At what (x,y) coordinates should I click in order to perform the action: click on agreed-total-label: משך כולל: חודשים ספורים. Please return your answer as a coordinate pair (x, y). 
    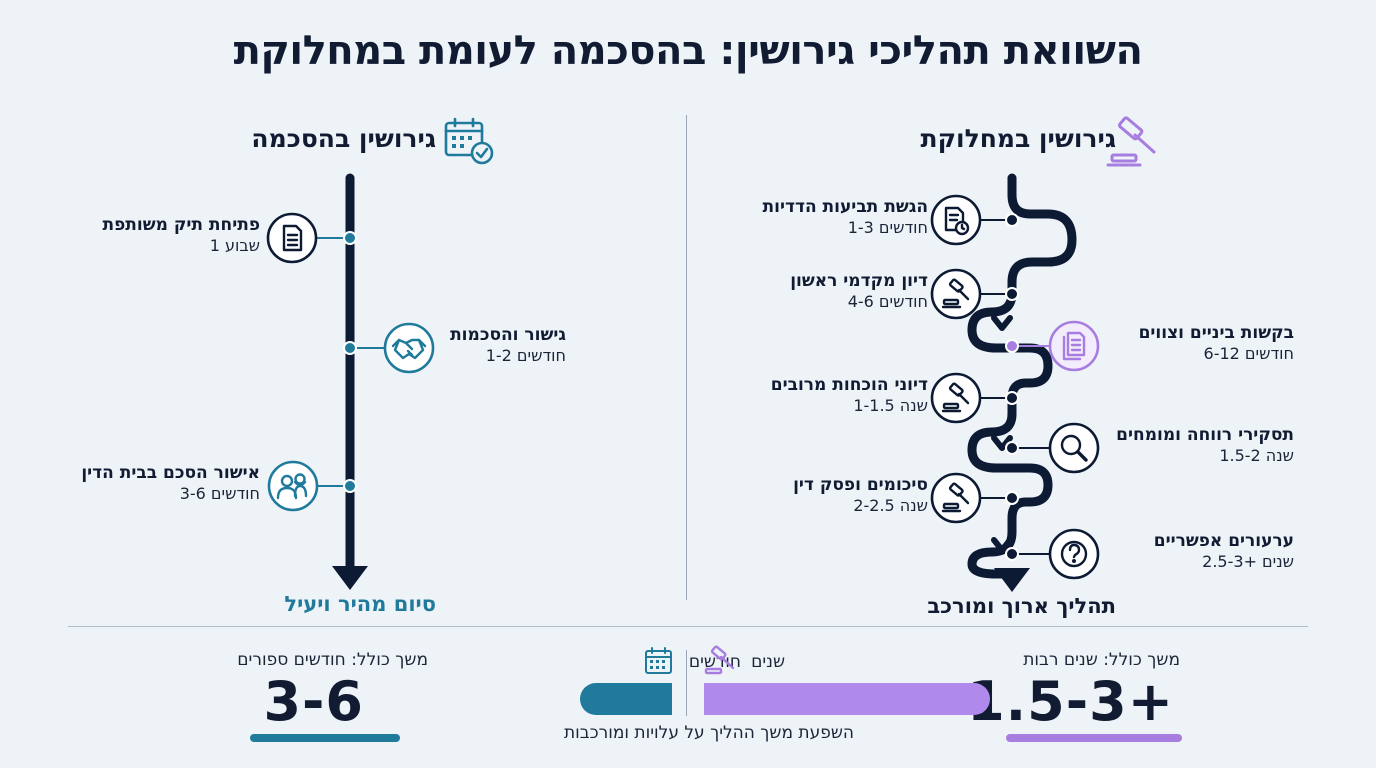
    Looking at the image, I should click on (332, 660).